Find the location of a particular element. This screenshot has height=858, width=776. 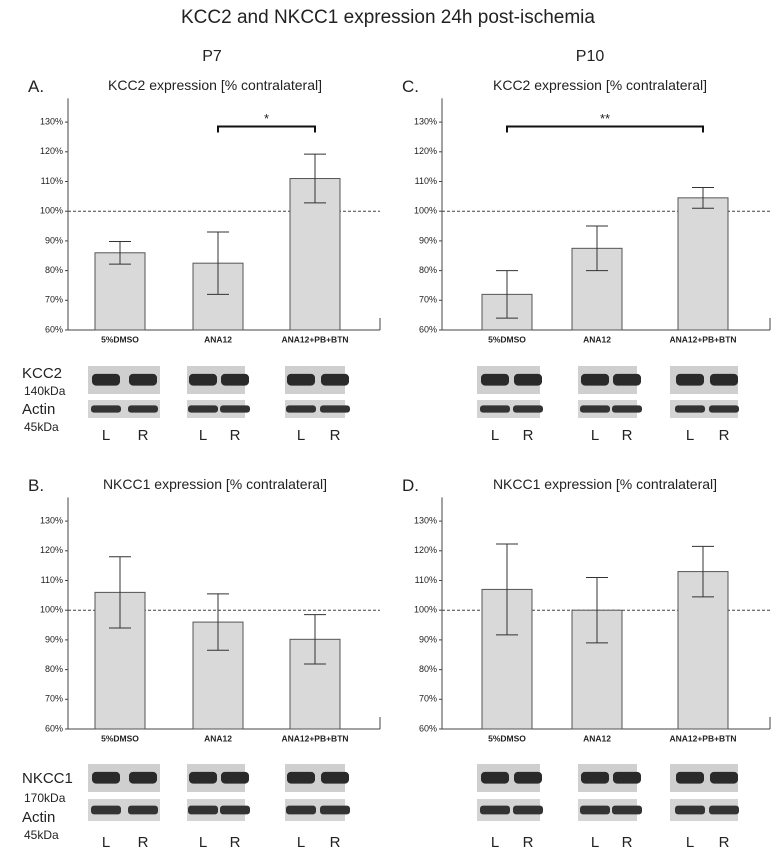

panel-label: C. is located at coordinates (410, 86).